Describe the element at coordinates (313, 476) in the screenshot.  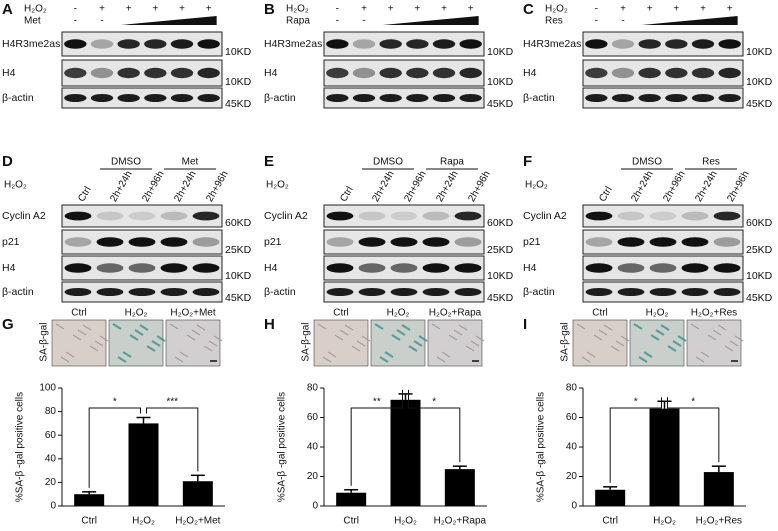
I see `y-tick-label: 20` at that location.